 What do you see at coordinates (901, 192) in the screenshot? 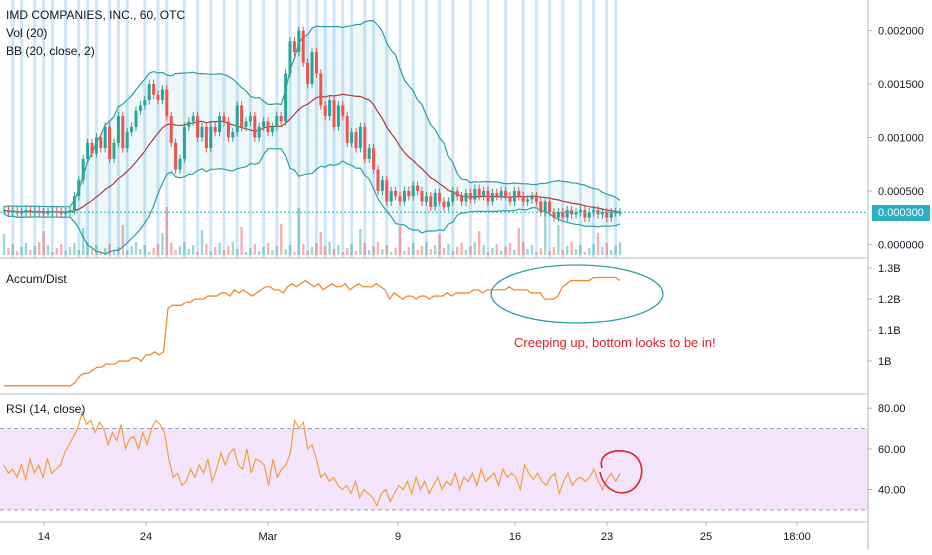
I see `price-tick-label: 0.000500` at bounding box center [901, 192].